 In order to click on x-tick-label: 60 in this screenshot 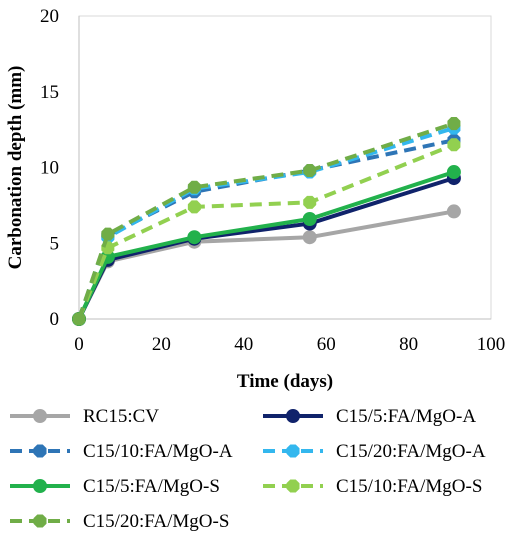, I will do `click(326, 344)`.